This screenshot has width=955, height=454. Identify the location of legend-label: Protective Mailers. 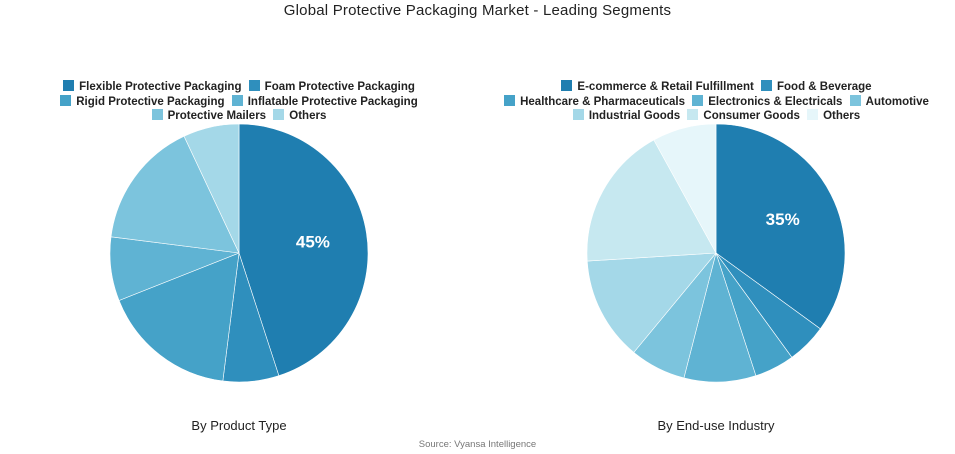
(217, 116).